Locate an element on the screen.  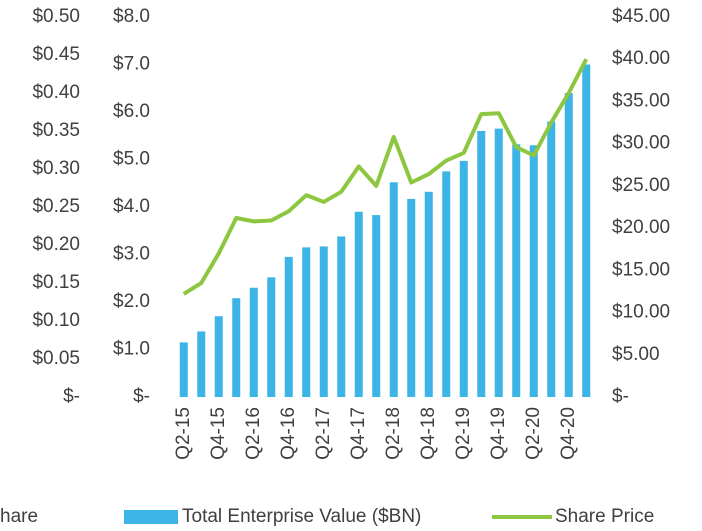
x-tick-label: Q2-15 is located at coordinates (183, 433).